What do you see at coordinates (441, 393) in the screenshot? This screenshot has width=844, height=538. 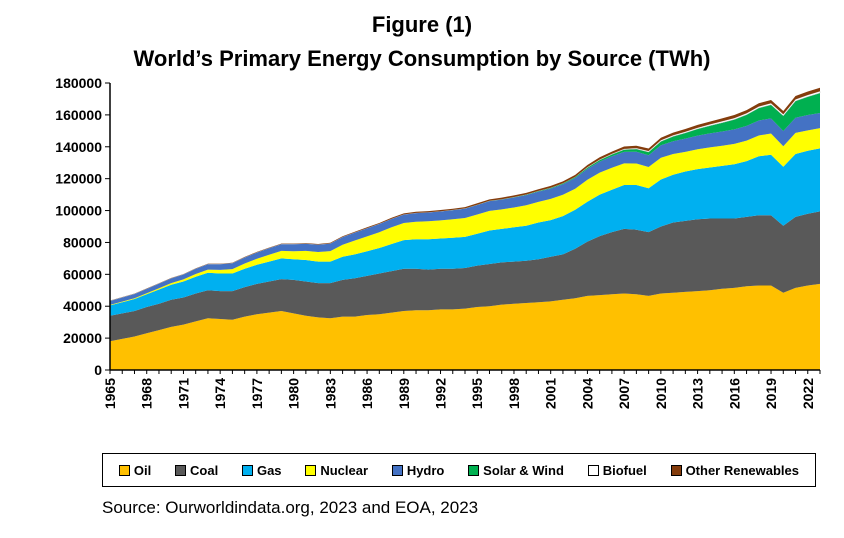 I see `x-tick-label: 1992` at bounding box center [441, 393].